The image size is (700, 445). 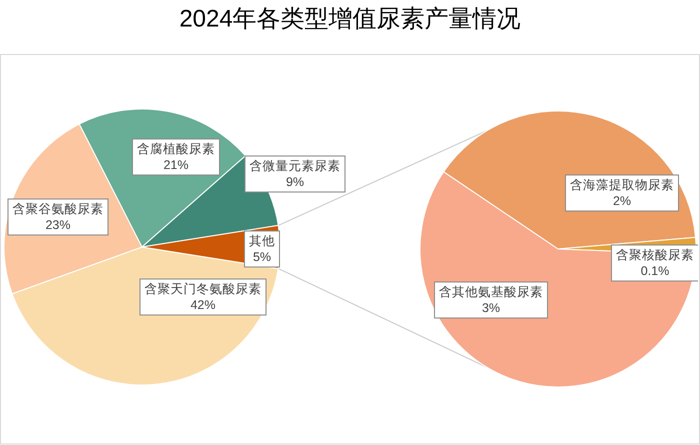 I want to click on data-label: 3%, so click(x=491, y=308).